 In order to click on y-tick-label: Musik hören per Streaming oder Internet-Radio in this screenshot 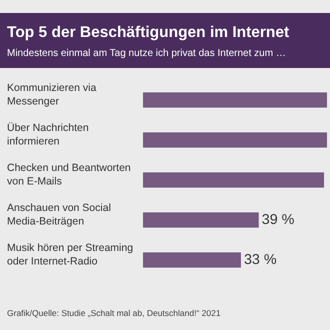, I will do `click(70, 255)`.